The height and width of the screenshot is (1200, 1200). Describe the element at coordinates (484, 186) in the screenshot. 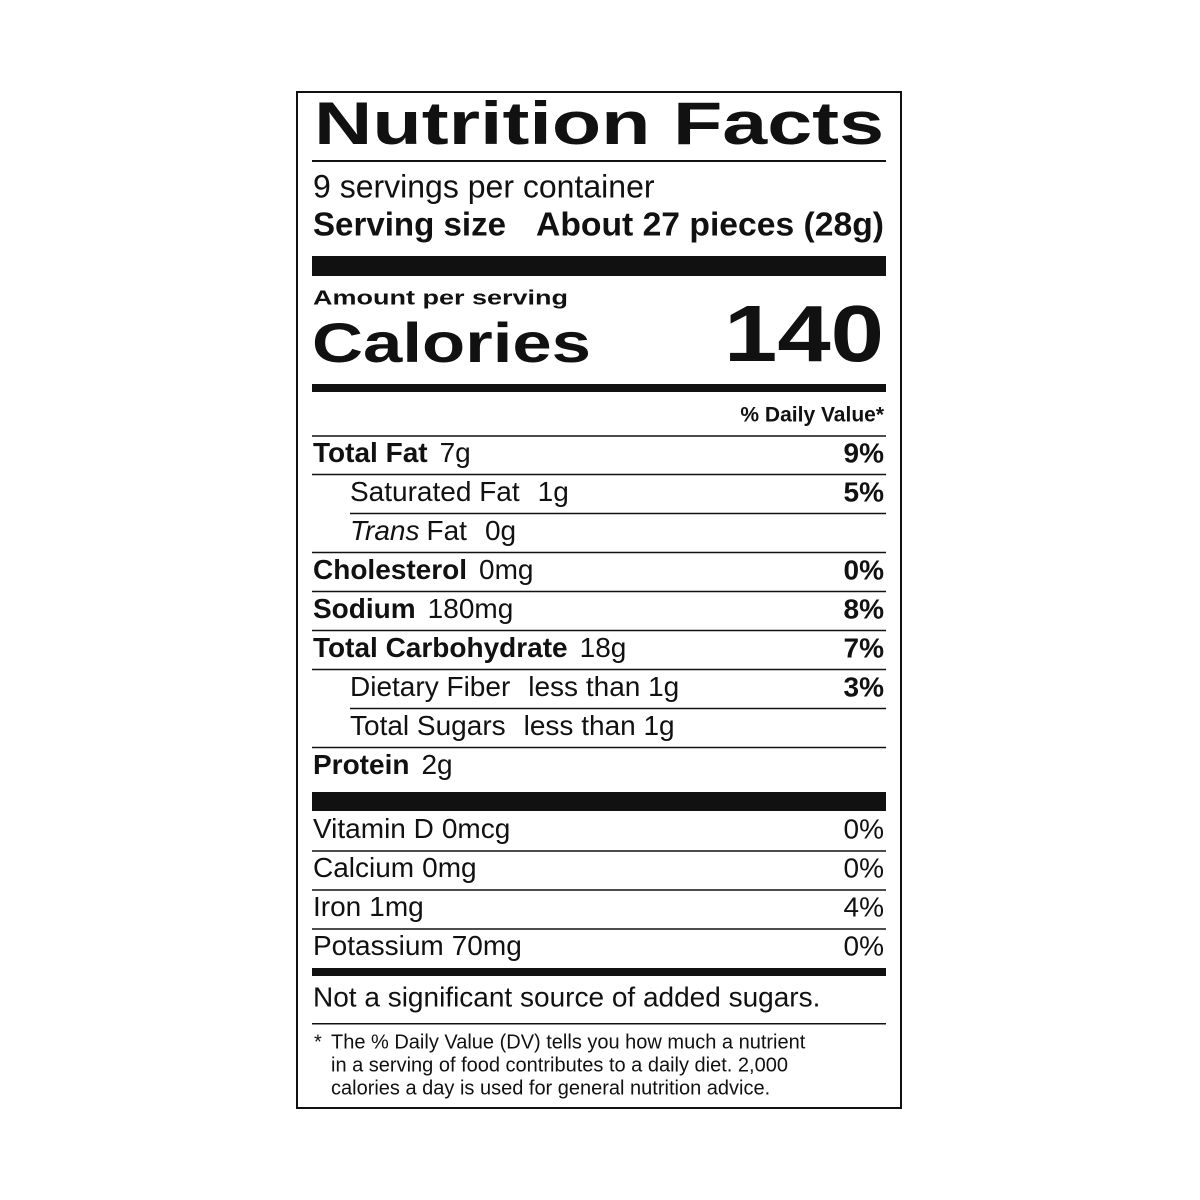

I see `servings: 9 servings per container` at that location.